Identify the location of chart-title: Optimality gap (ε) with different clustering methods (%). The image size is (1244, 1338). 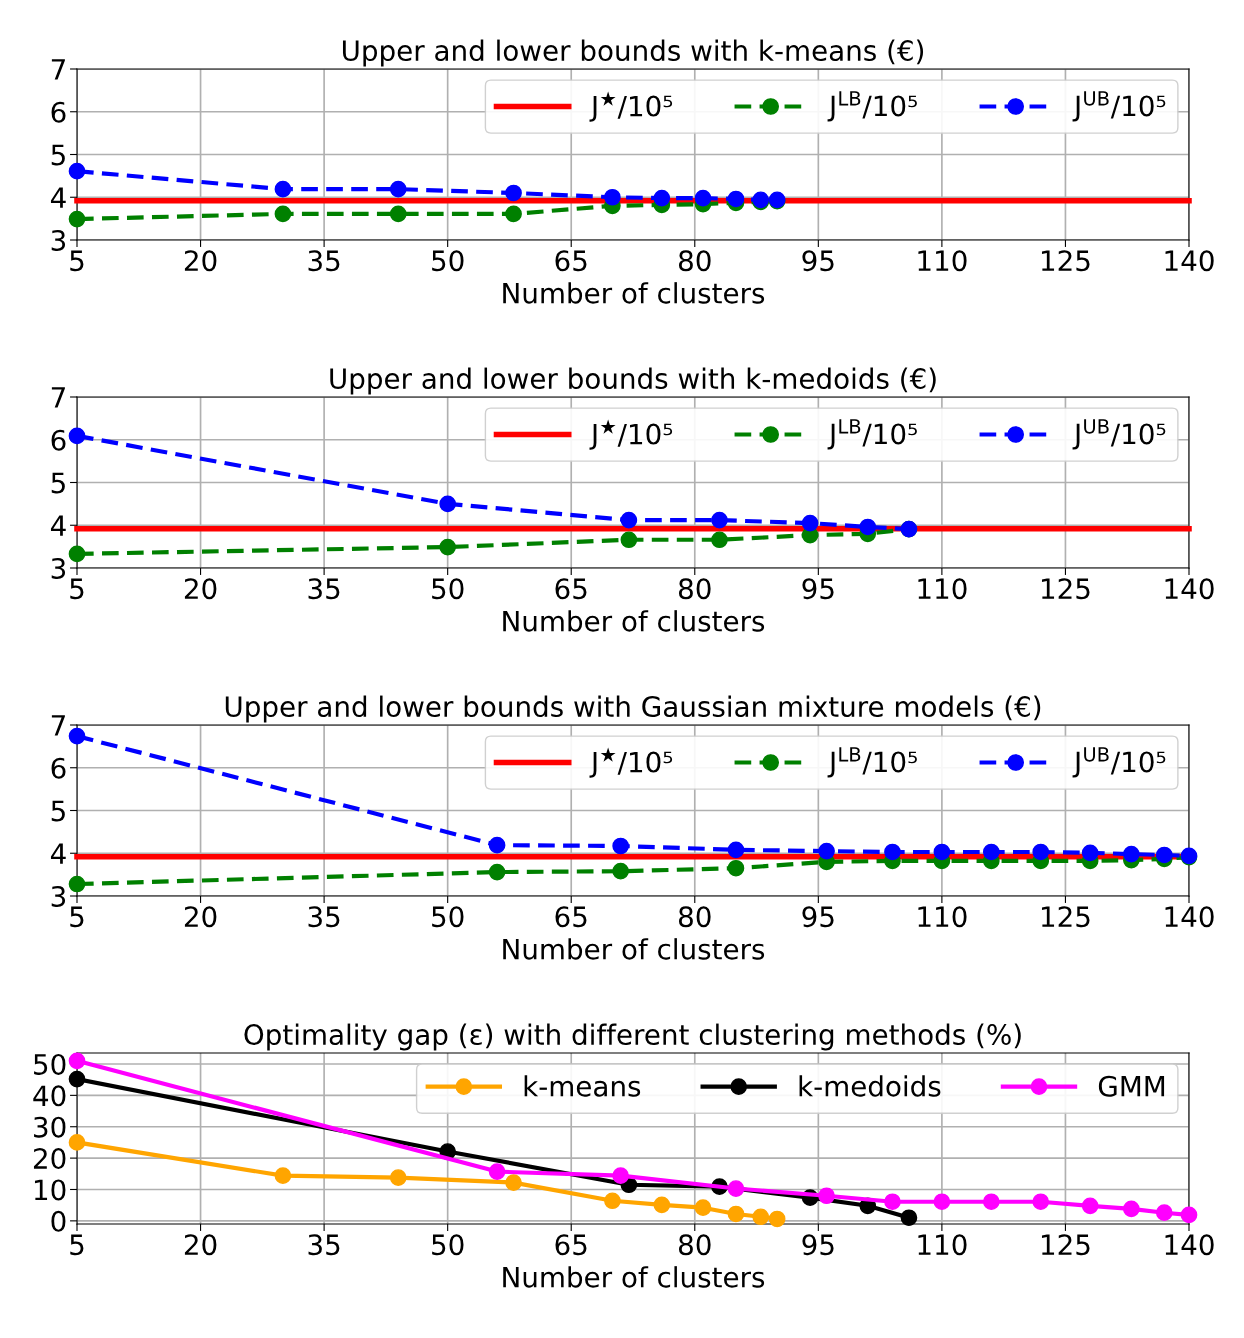
(632, 1037).